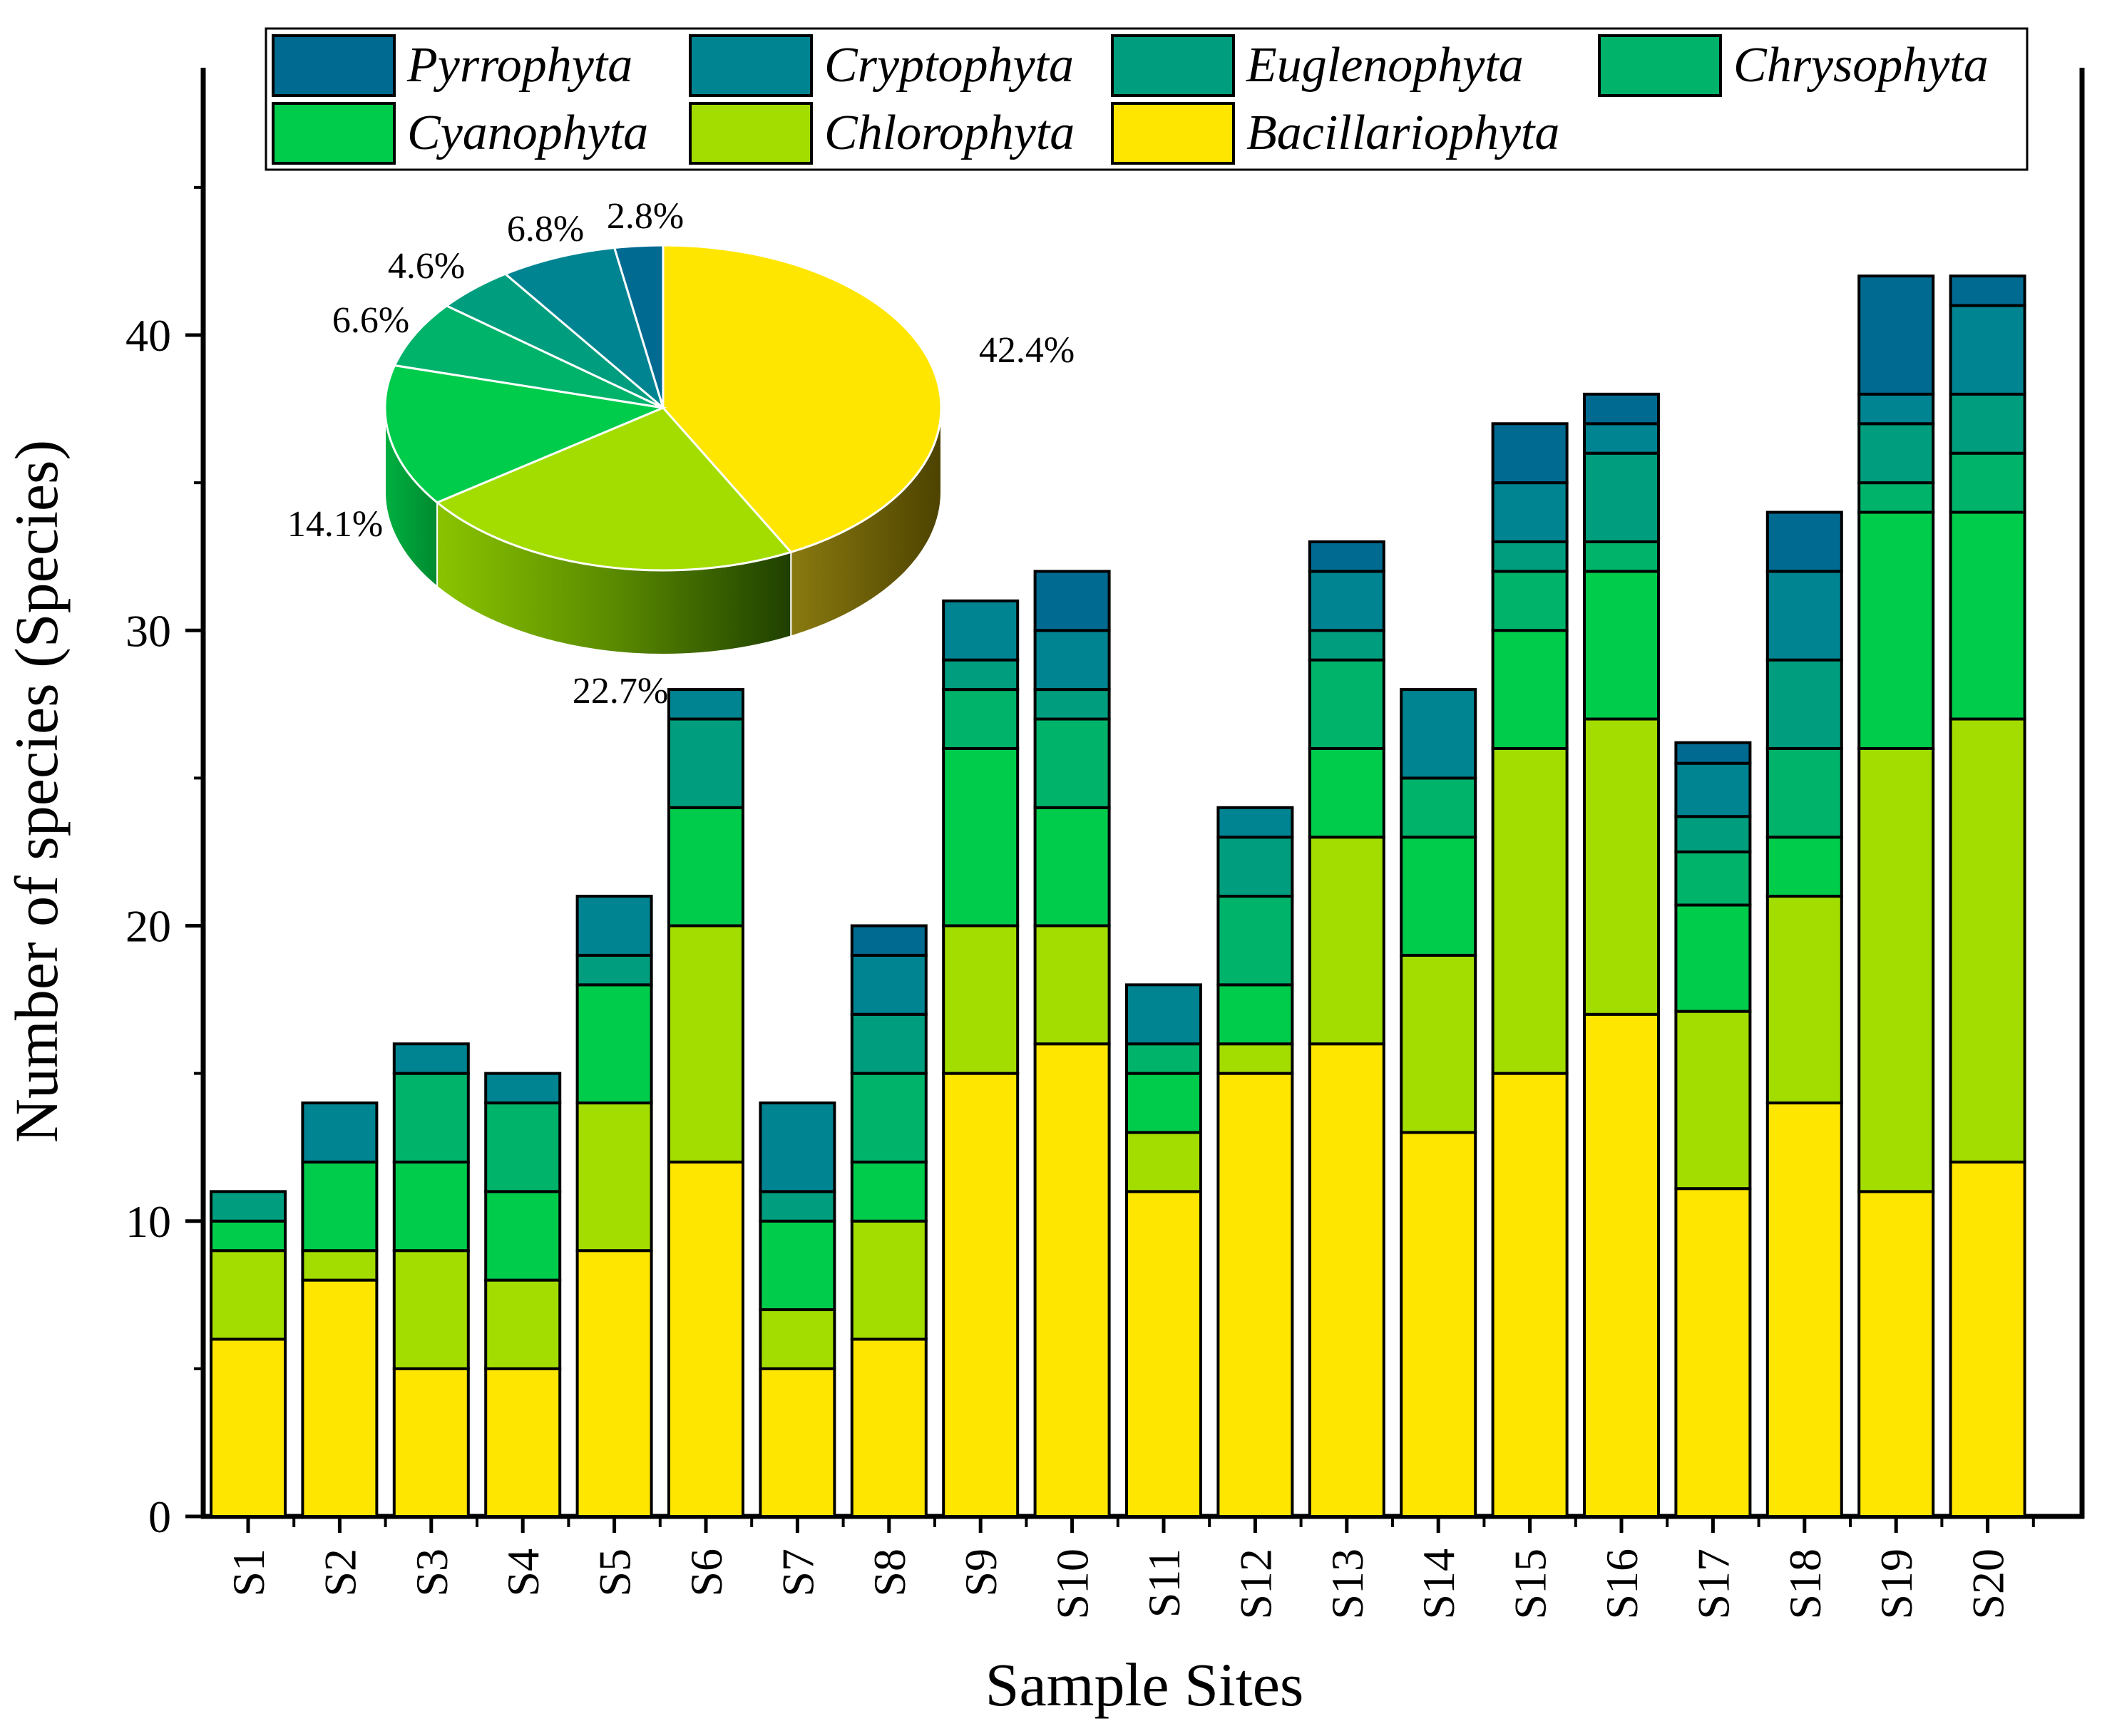  What do you see at coordinates (426, 267) in the screenshot?
I see `pie-value-label: 4.6%` at bounding box center [426, 267].